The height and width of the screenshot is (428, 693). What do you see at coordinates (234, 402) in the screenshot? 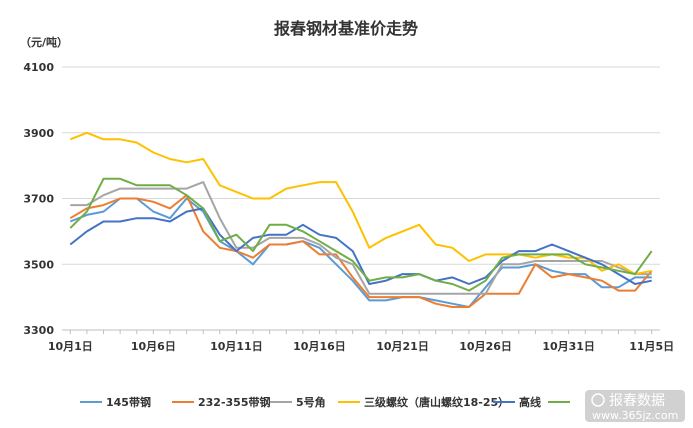
I see `legend-label: 232-355带钢` at bounding box center [234, 402].